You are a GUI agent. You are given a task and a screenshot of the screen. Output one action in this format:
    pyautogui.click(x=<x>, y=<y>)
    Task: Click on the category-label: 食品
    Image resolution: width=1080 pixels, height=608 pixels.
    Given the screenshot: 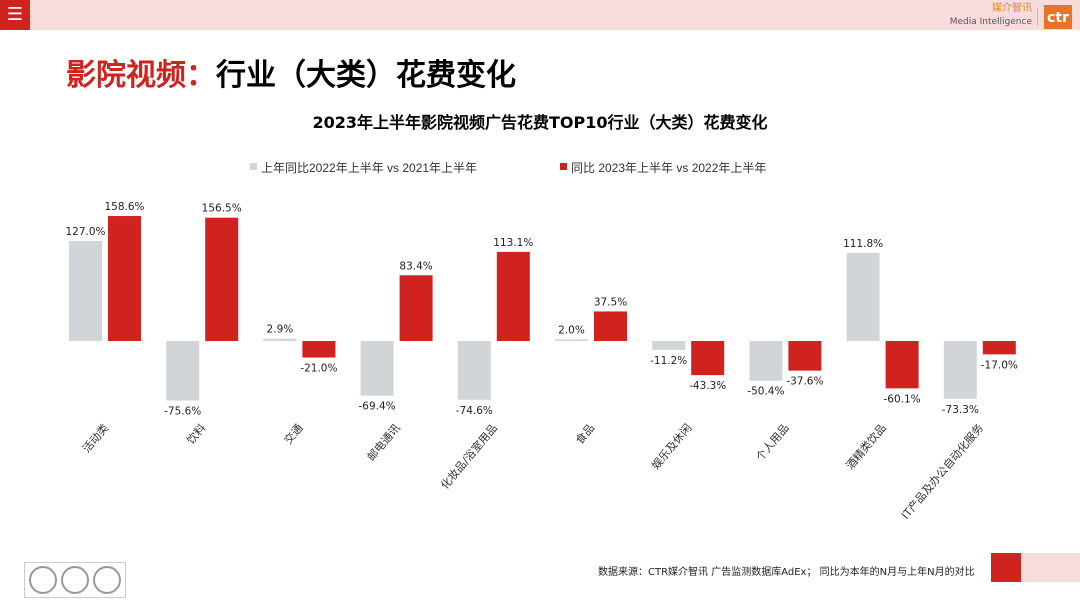 What is the action you would take?
    pyautogui.click(x=584, y=434)
    